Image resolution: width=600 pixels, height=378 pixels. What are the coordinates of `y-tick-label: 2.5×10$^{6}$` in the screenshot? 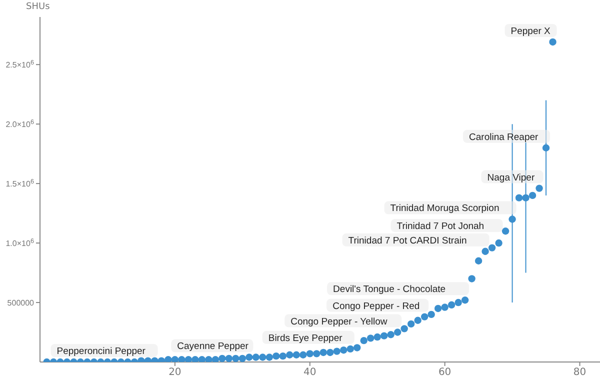 It's located at (20, 64).